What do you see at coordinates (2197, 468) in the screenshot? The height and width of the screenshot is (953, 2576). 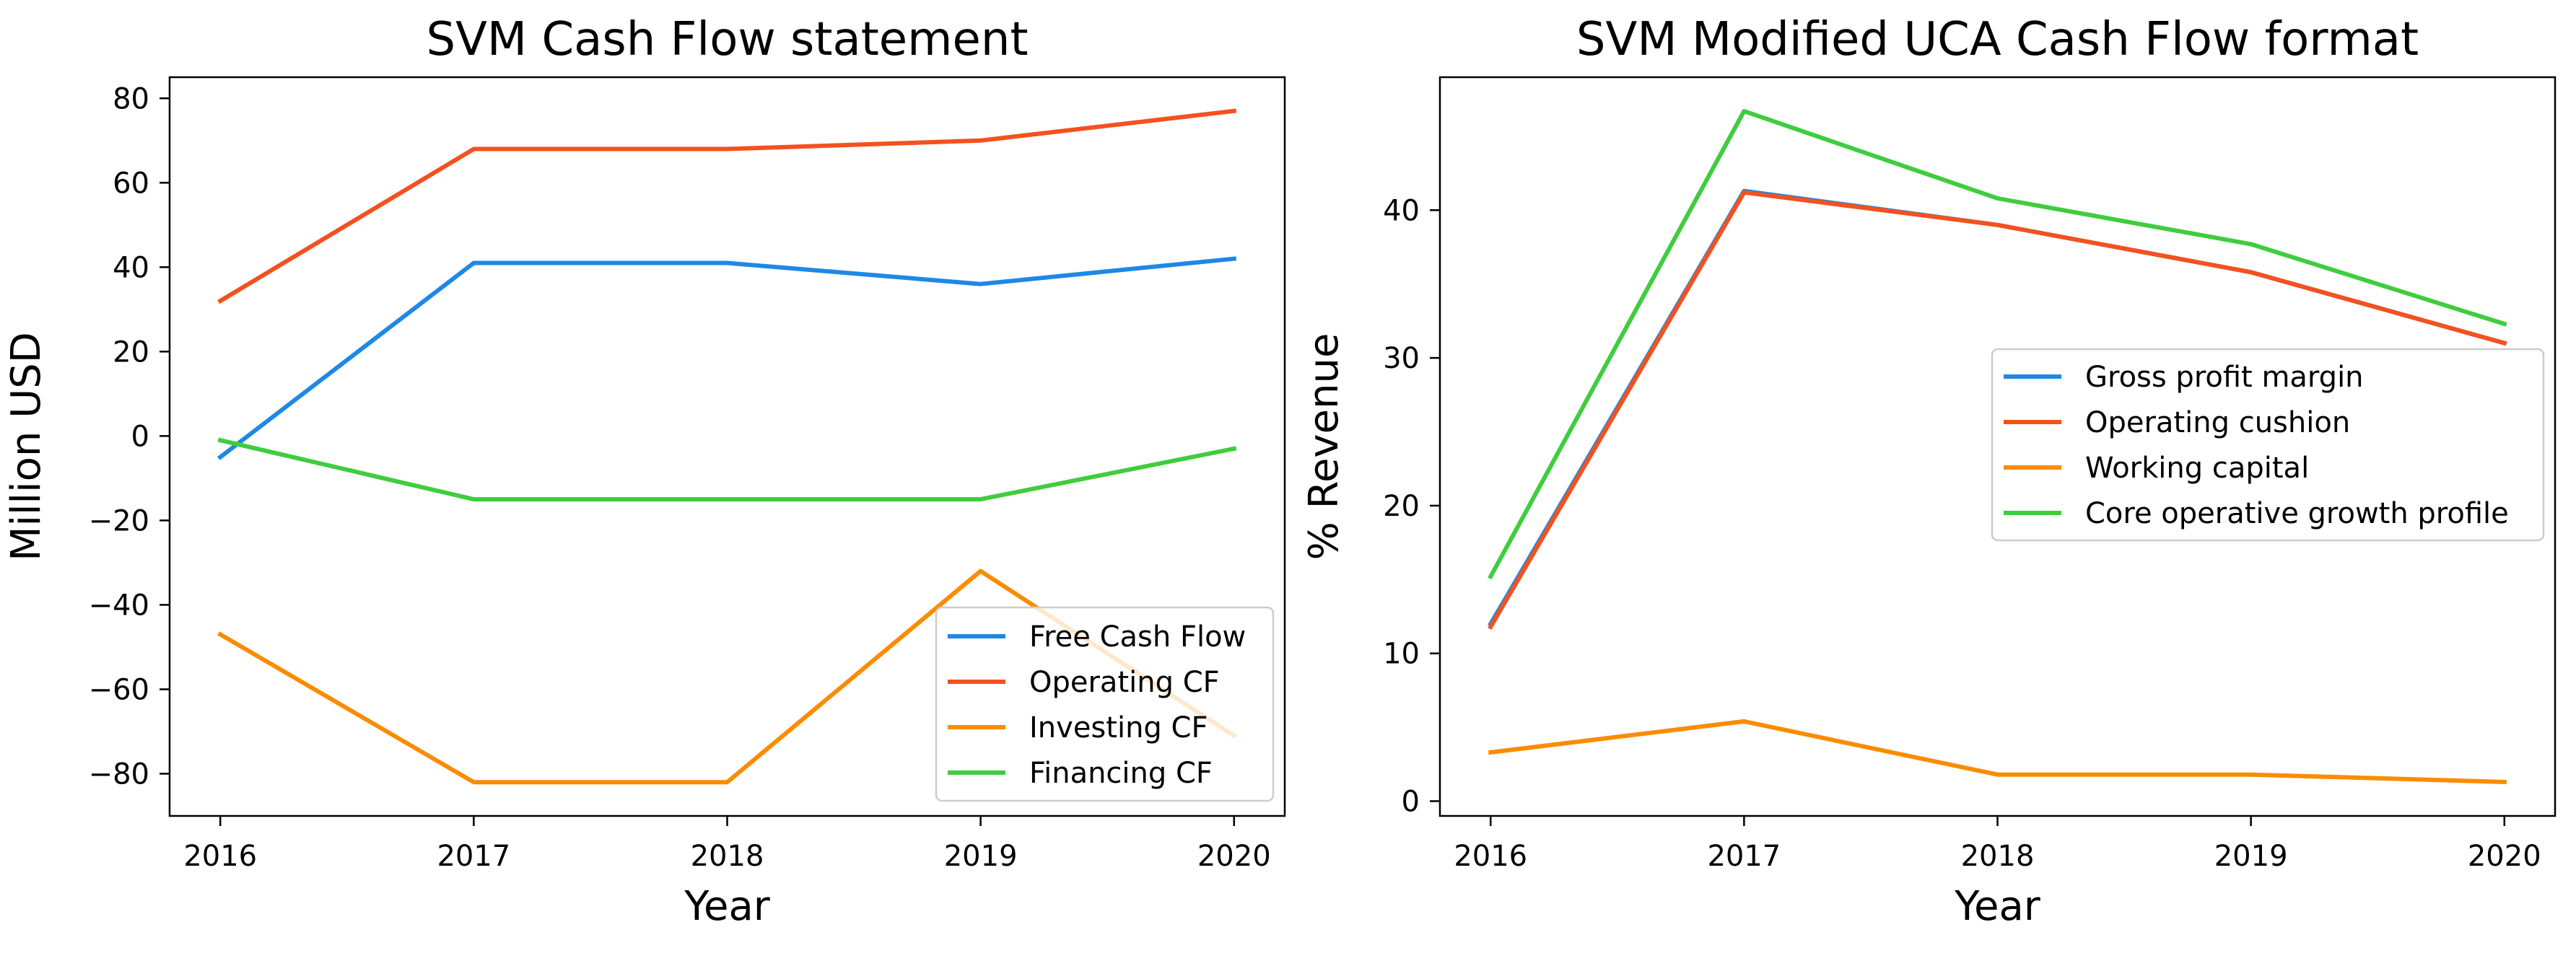 I see `legend-entry-label: Working capital` at bounding box center [2197, 468].